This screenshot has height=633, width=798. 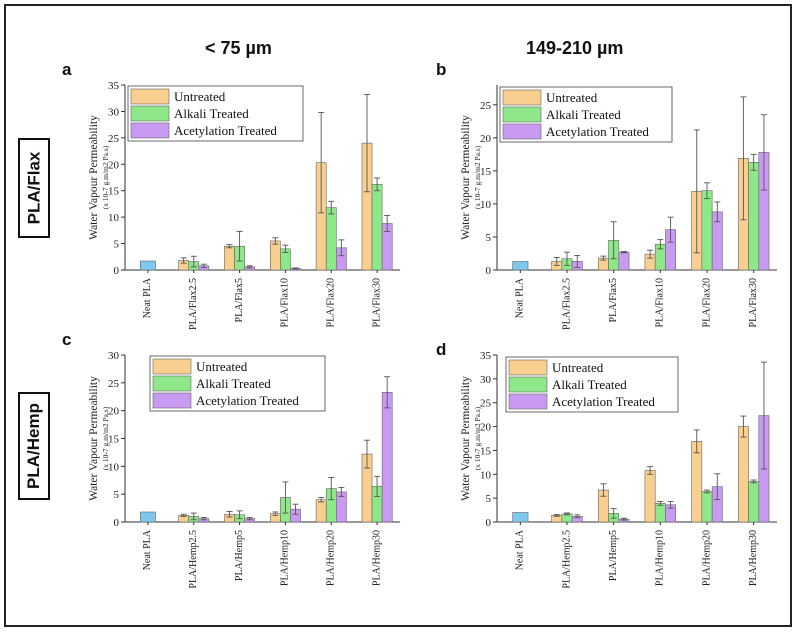 I want to click on x-tick-label: PLA/Flax5, so click(x=613, y=300).